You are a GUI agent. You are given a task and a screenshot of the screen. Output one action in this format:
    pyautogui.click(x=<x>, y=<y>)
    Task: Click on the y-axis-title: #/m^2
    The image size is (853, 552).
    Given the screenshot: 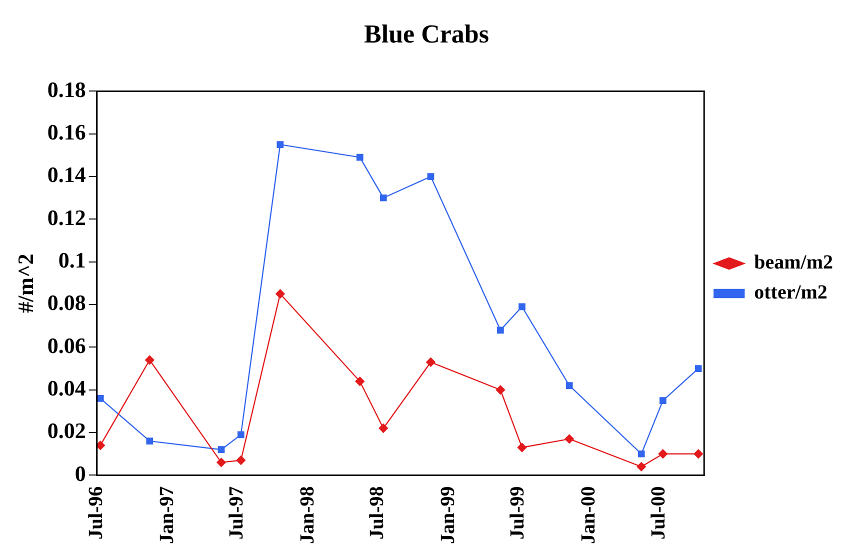 What is the action you would take?
    pyautogui.click(x=25, y=283)
    